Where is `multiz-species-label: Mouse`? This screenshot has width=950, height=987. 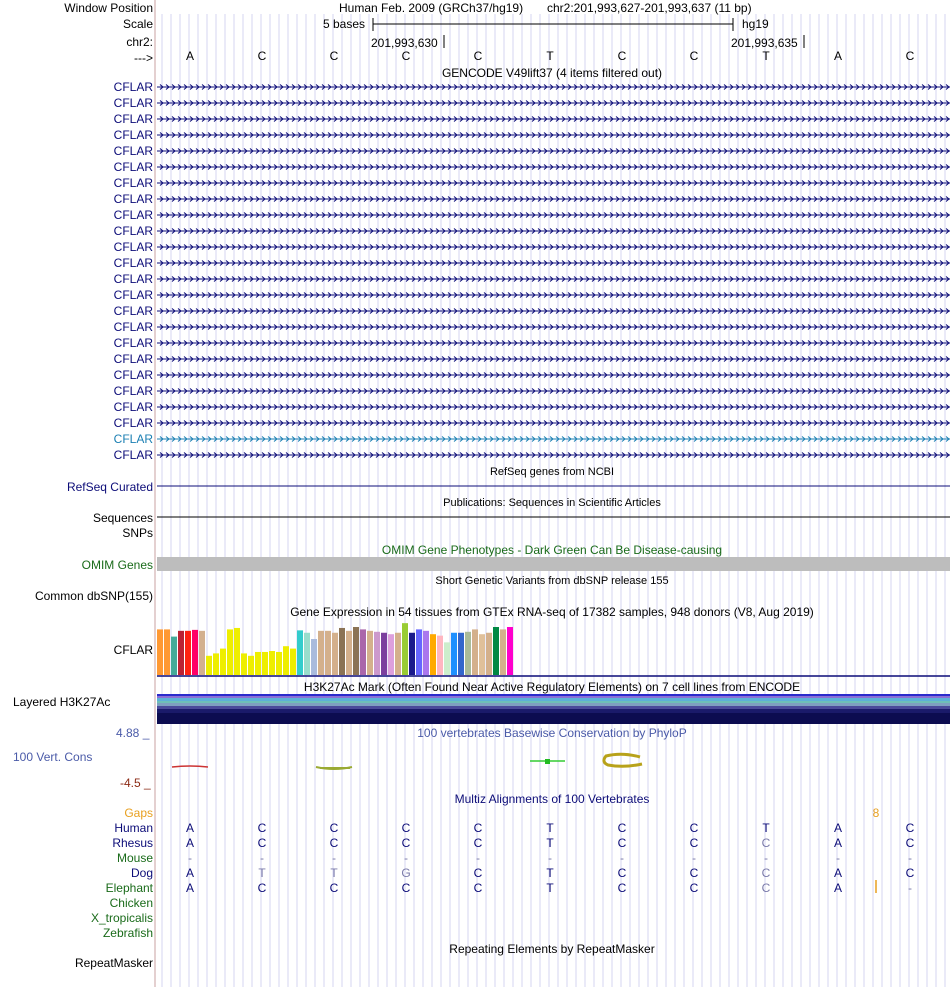 multiz-species-label: Mouse is located at coordinates (134, 858).